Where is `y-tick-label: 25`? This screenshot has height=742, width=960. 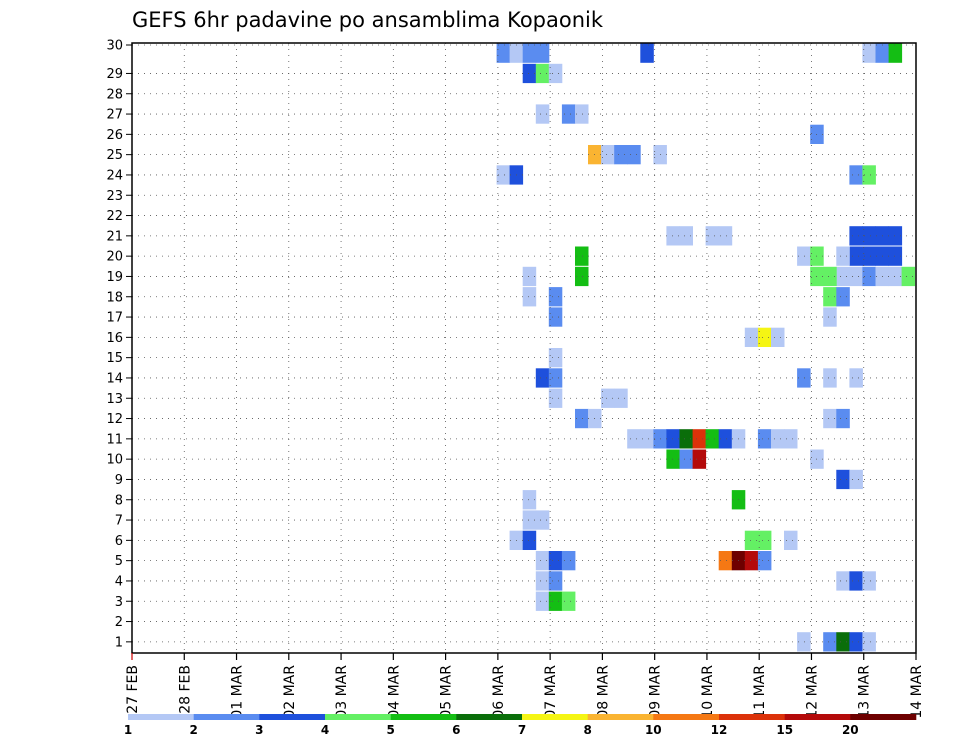 y-tick-label: 25 is located at coordinates (114, 155).